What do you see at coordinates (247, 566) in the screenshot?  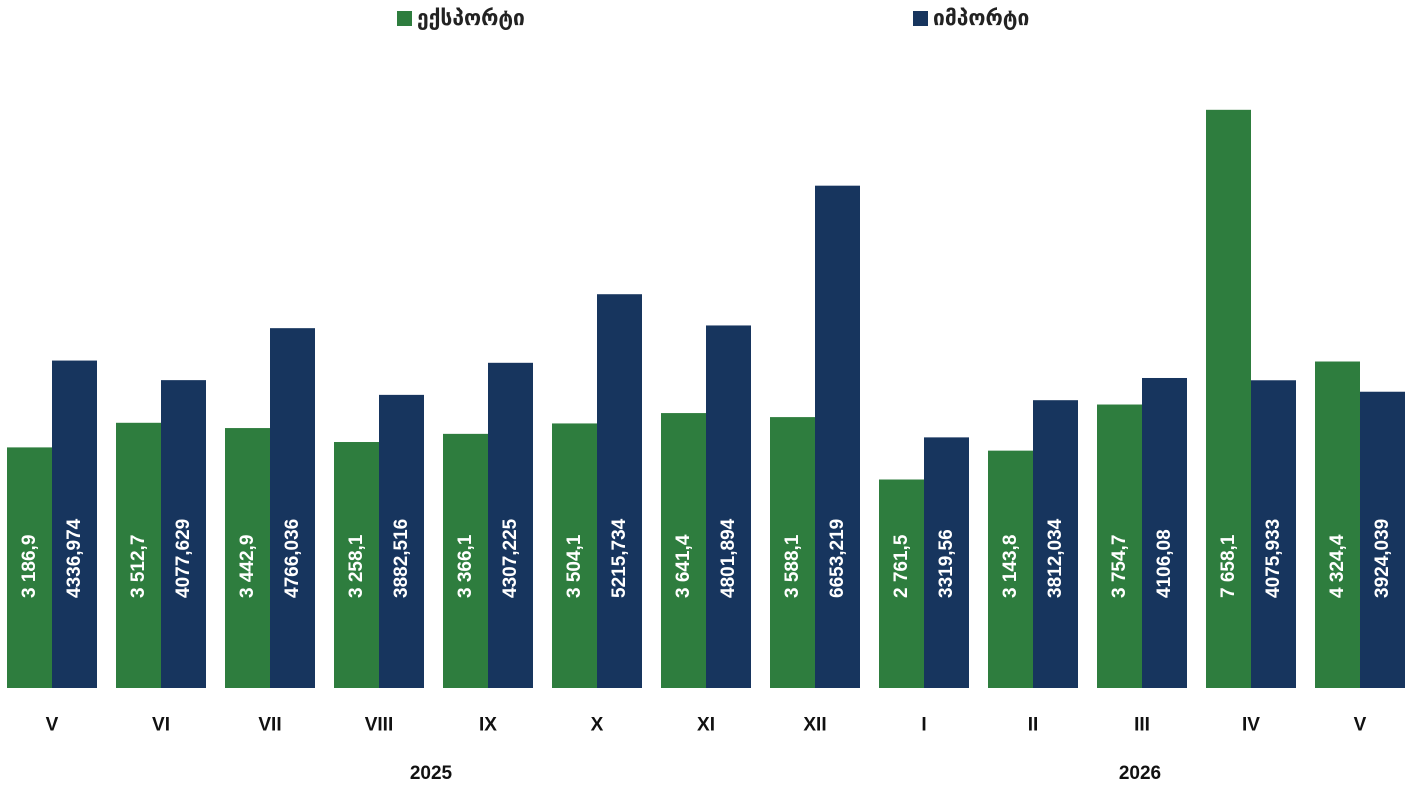 I see `export-value-label: 3 442,9` at bounding box center [247, 566].